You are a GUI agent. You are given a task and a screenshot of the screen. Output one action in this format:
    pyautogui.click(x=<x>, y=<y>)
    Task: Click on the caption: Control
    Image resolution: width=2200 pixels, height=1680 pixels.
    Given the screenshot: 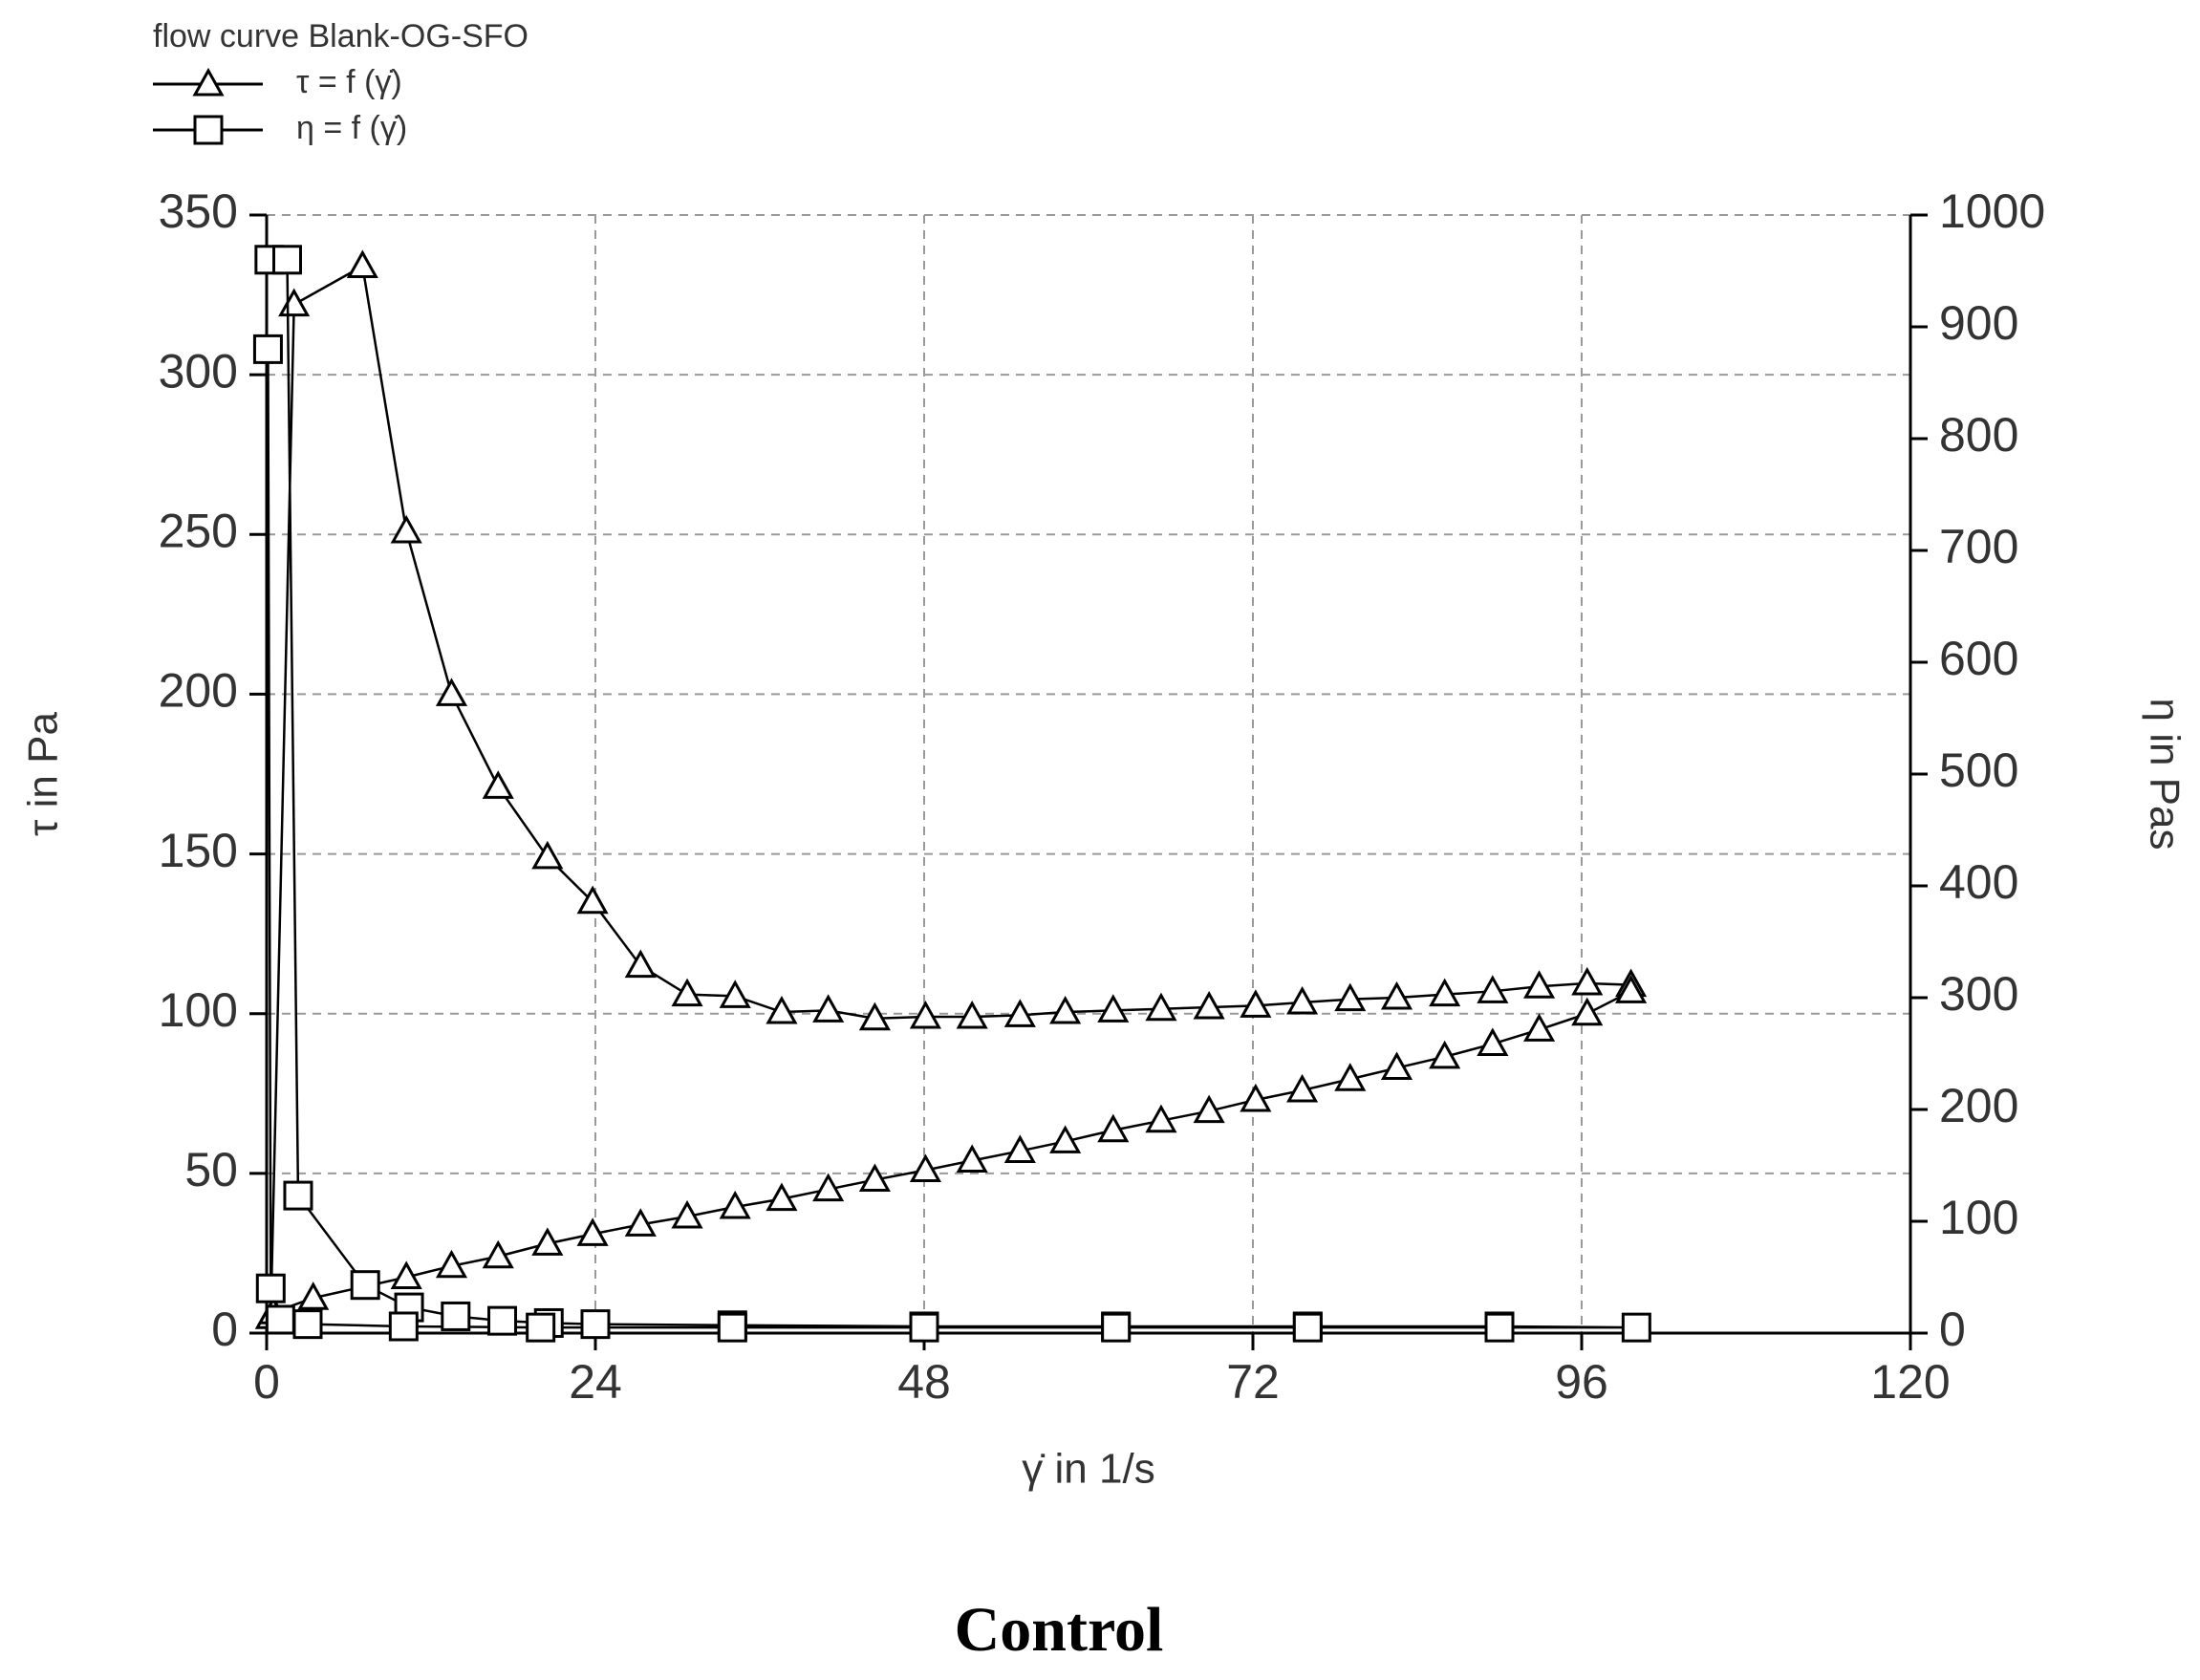 What is the action you would take?
    pyautogui.click(x=1059, y=1630)
    